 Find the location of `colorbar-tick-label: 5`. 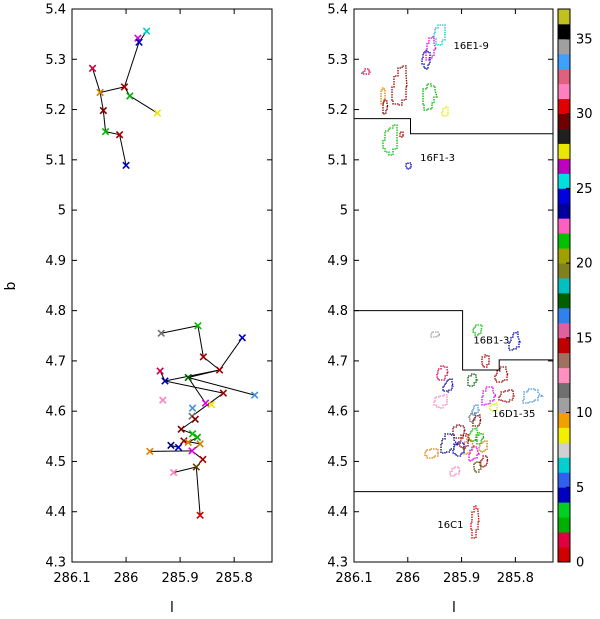

colorbar-tick-label: 5 is located at coordinates (580, 488).